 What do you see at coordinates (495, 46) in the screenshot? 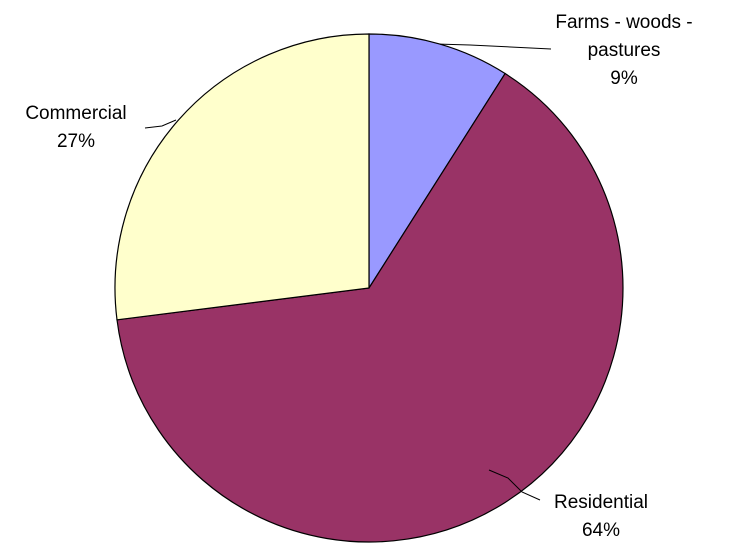
I see `leader-line-farms-woods-pastures` at bounding box center [495, 46].